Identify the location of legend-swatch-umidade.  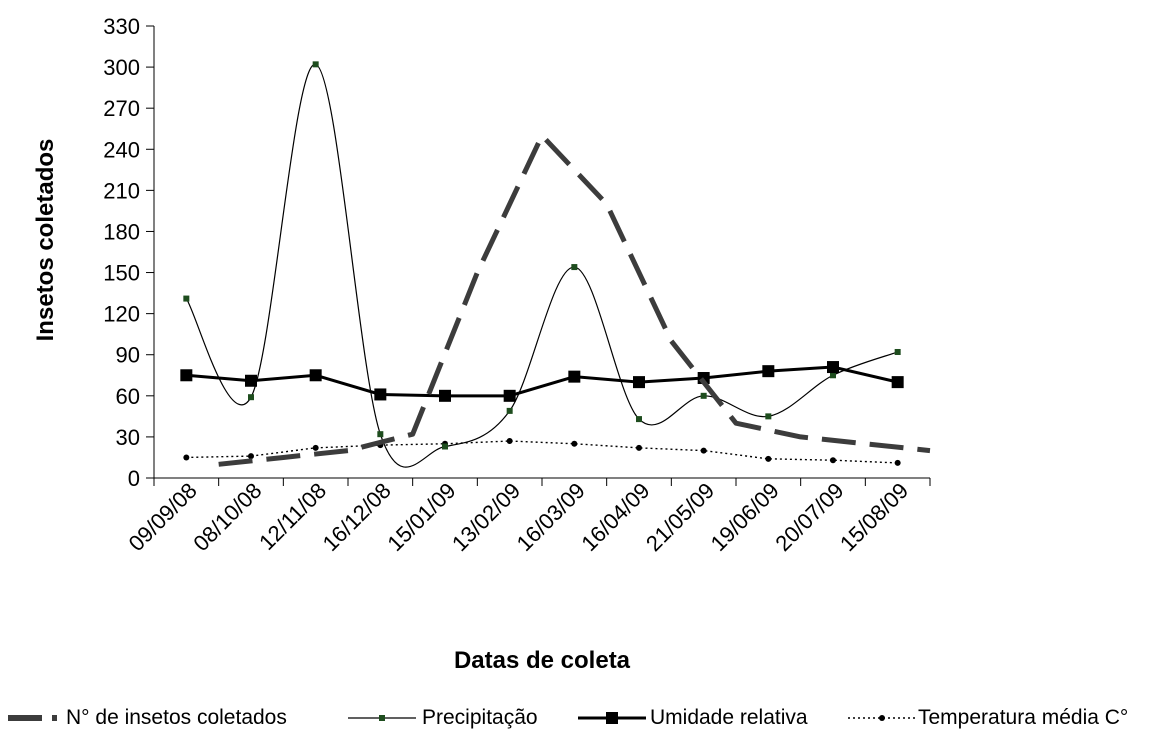
(612, 718).